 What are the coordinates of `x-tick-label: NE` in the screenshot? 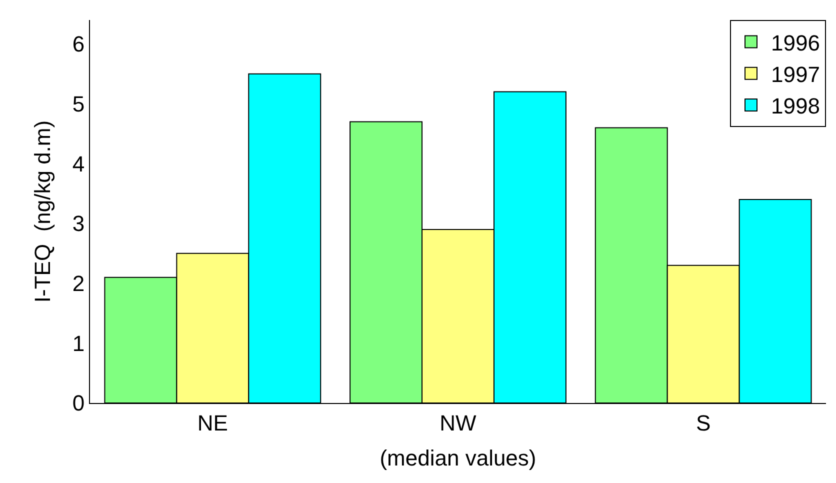 It's located at (212, 423).